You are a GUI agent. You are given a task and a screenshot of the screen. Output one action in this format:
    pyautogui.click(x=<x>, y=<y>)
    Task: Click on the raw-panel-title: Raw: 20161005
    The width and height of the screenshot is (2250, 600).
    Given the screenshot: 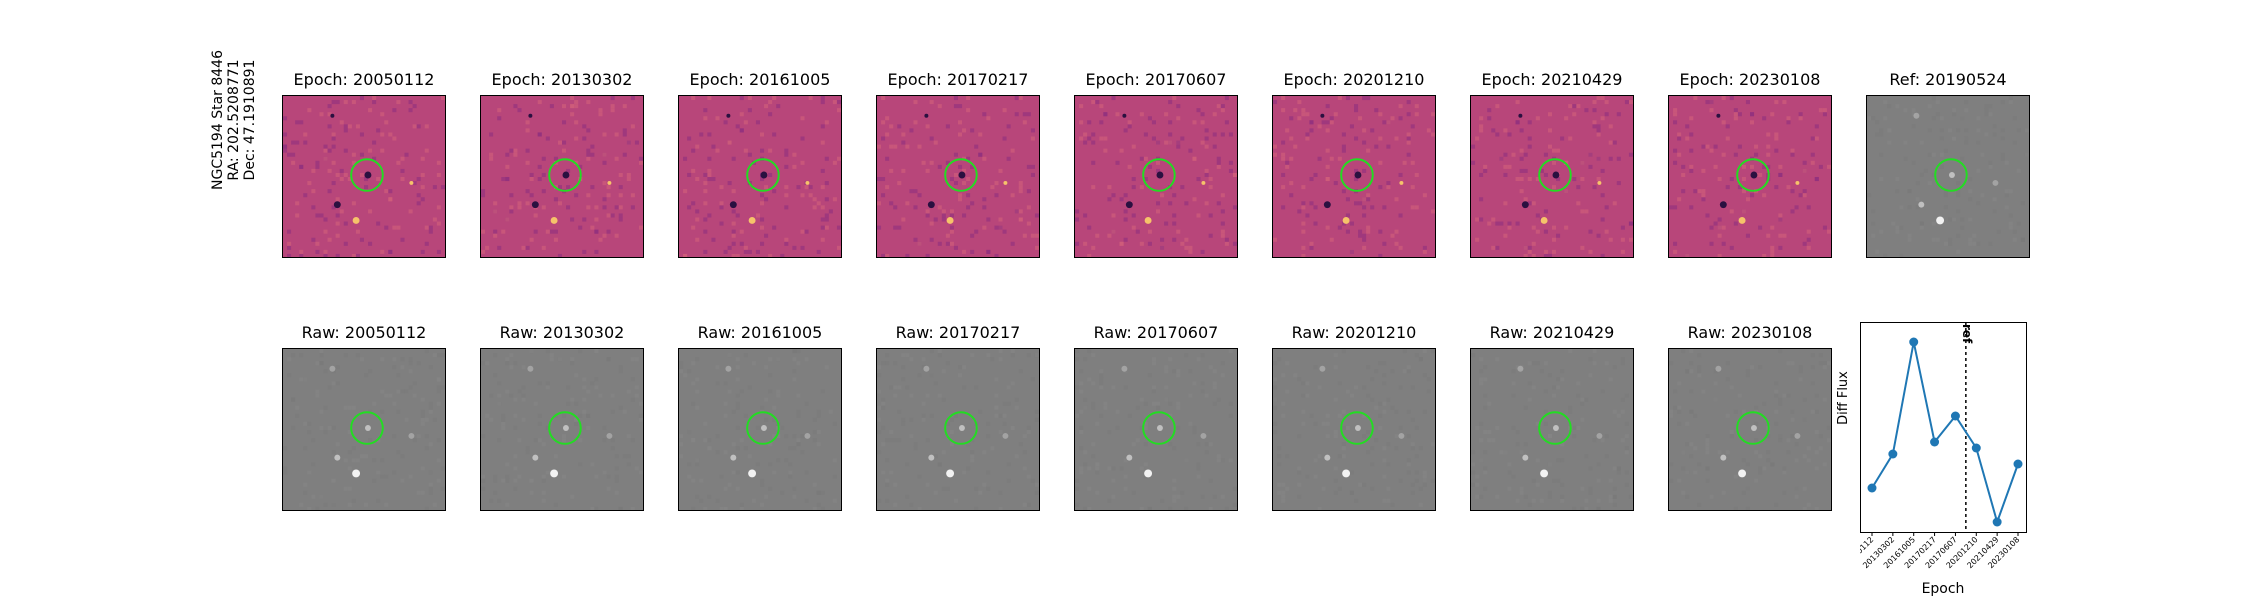 What is the action you would take?
    pyautogui.click(x=760, y=332)
    